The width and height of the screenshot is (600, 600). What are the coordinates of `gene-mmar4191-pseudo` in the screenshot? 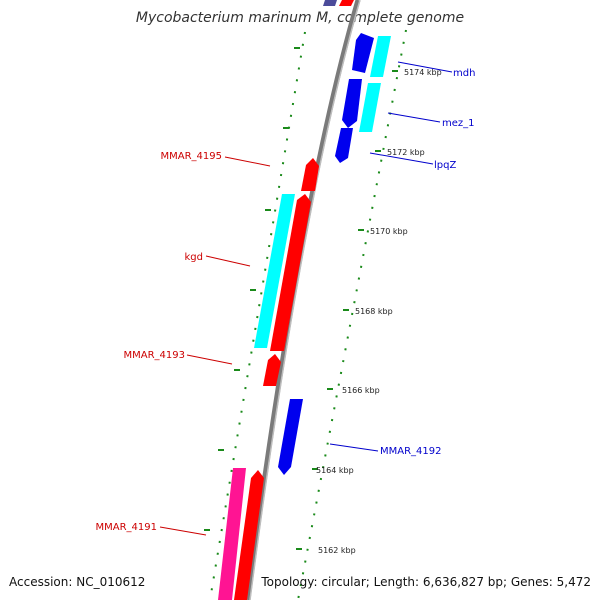 It's located at (232, 534).